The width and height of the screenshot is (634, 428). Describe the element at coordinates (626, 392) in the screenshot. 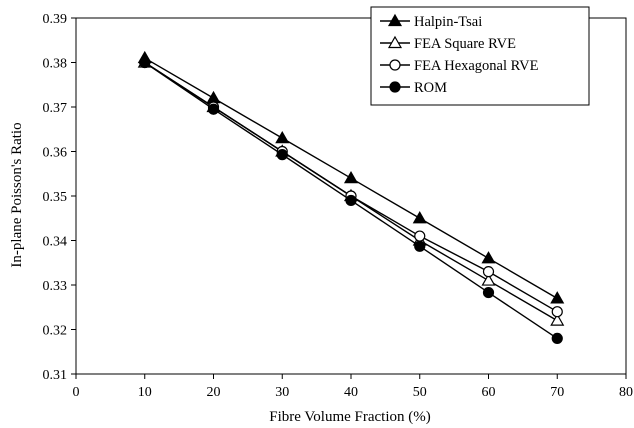

I see `x-tick-label: 80` at that location.